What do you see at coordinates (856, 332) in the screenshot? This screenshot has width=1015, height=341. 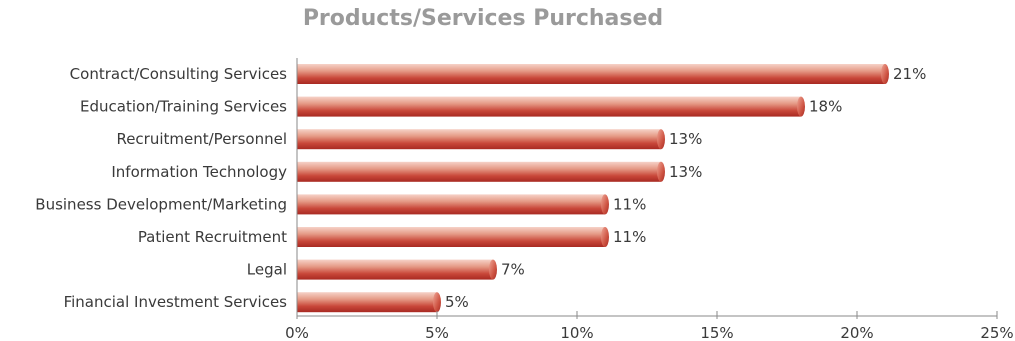 I see `x-tick-label: 20%` at bounding box center [856, 332].